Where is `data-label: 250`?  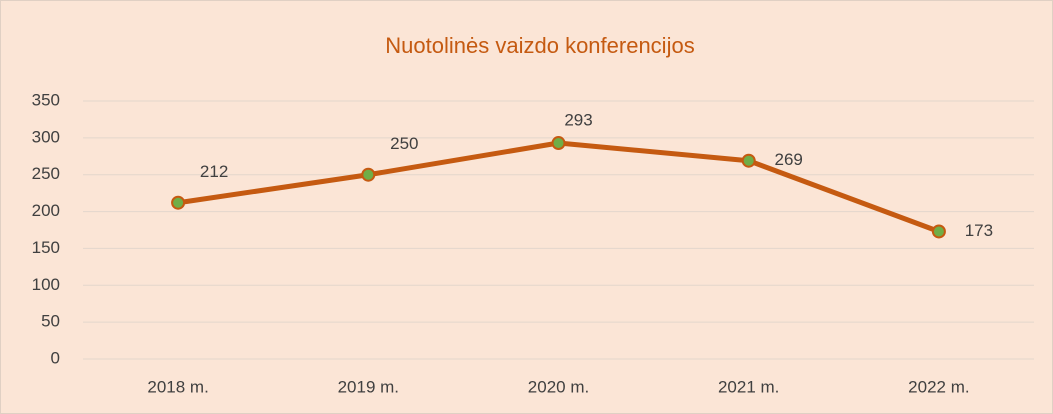
data-label: 250 is located at coordinates (404, 143).